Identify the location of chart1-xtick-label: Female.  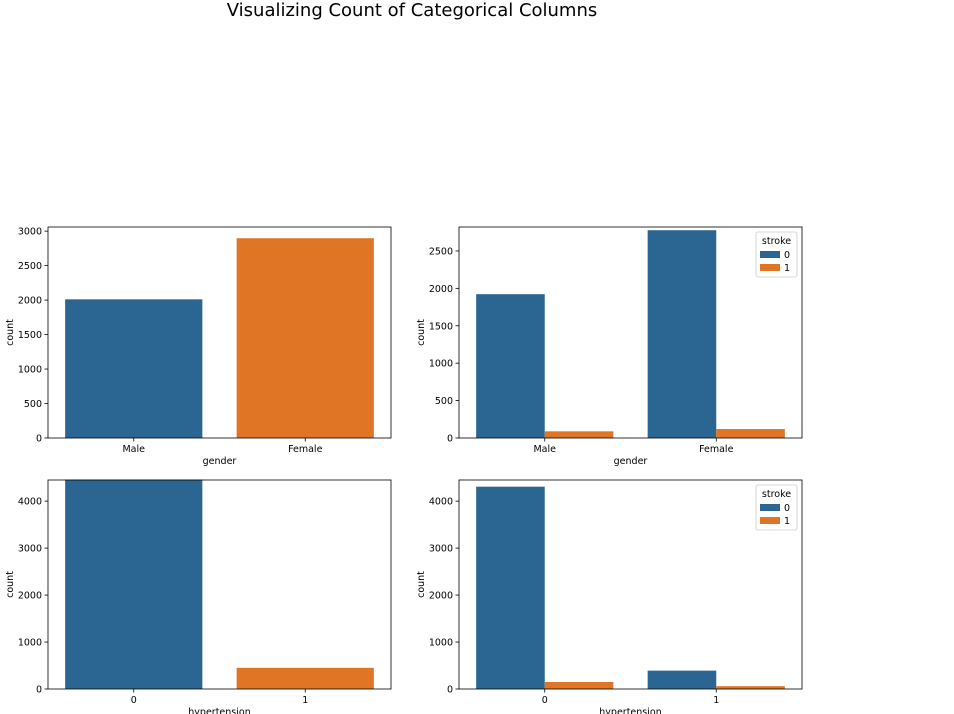
(305, 449).